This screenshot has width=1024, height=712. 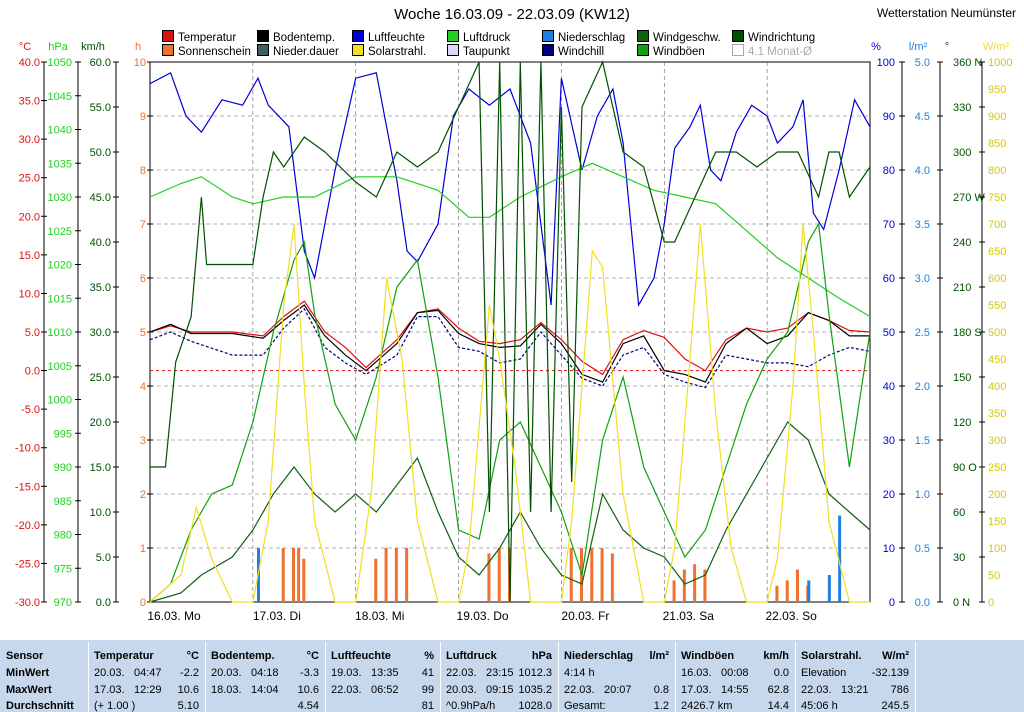 I want to click on axis-tick-label: 250, so click(x=997, y=468).